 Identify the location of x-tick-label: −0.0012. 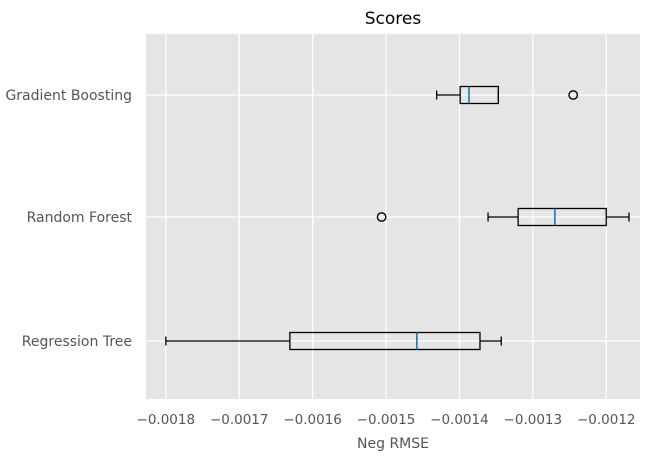
(606, 420).